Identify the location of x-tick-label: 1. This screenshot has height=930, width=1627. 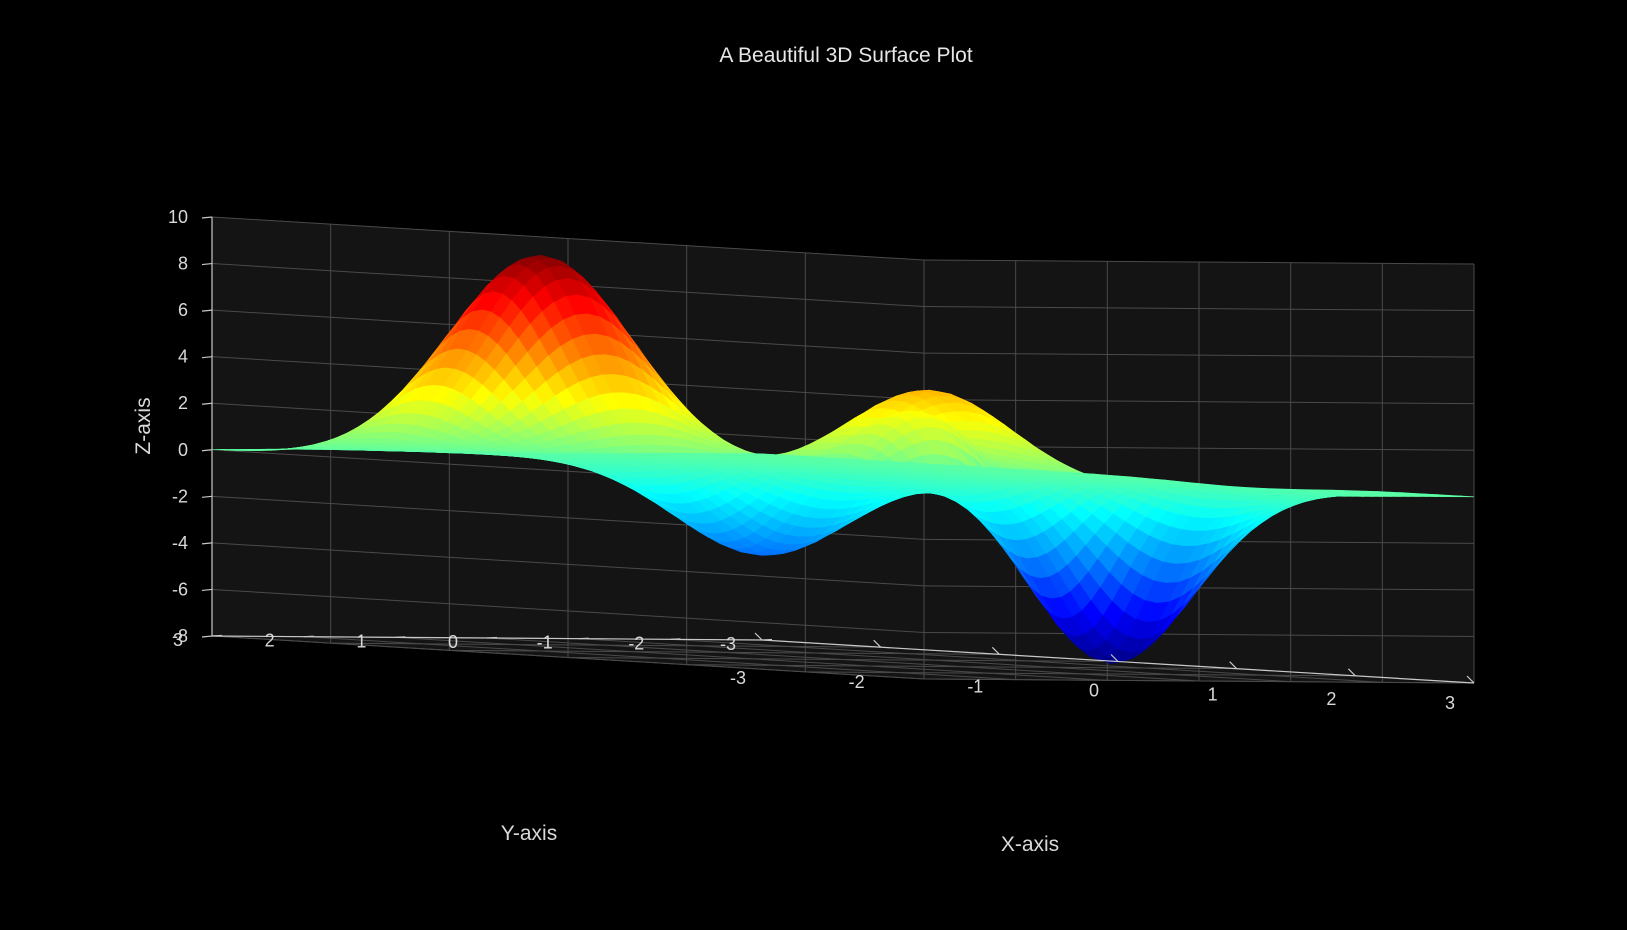
(1213, 695).